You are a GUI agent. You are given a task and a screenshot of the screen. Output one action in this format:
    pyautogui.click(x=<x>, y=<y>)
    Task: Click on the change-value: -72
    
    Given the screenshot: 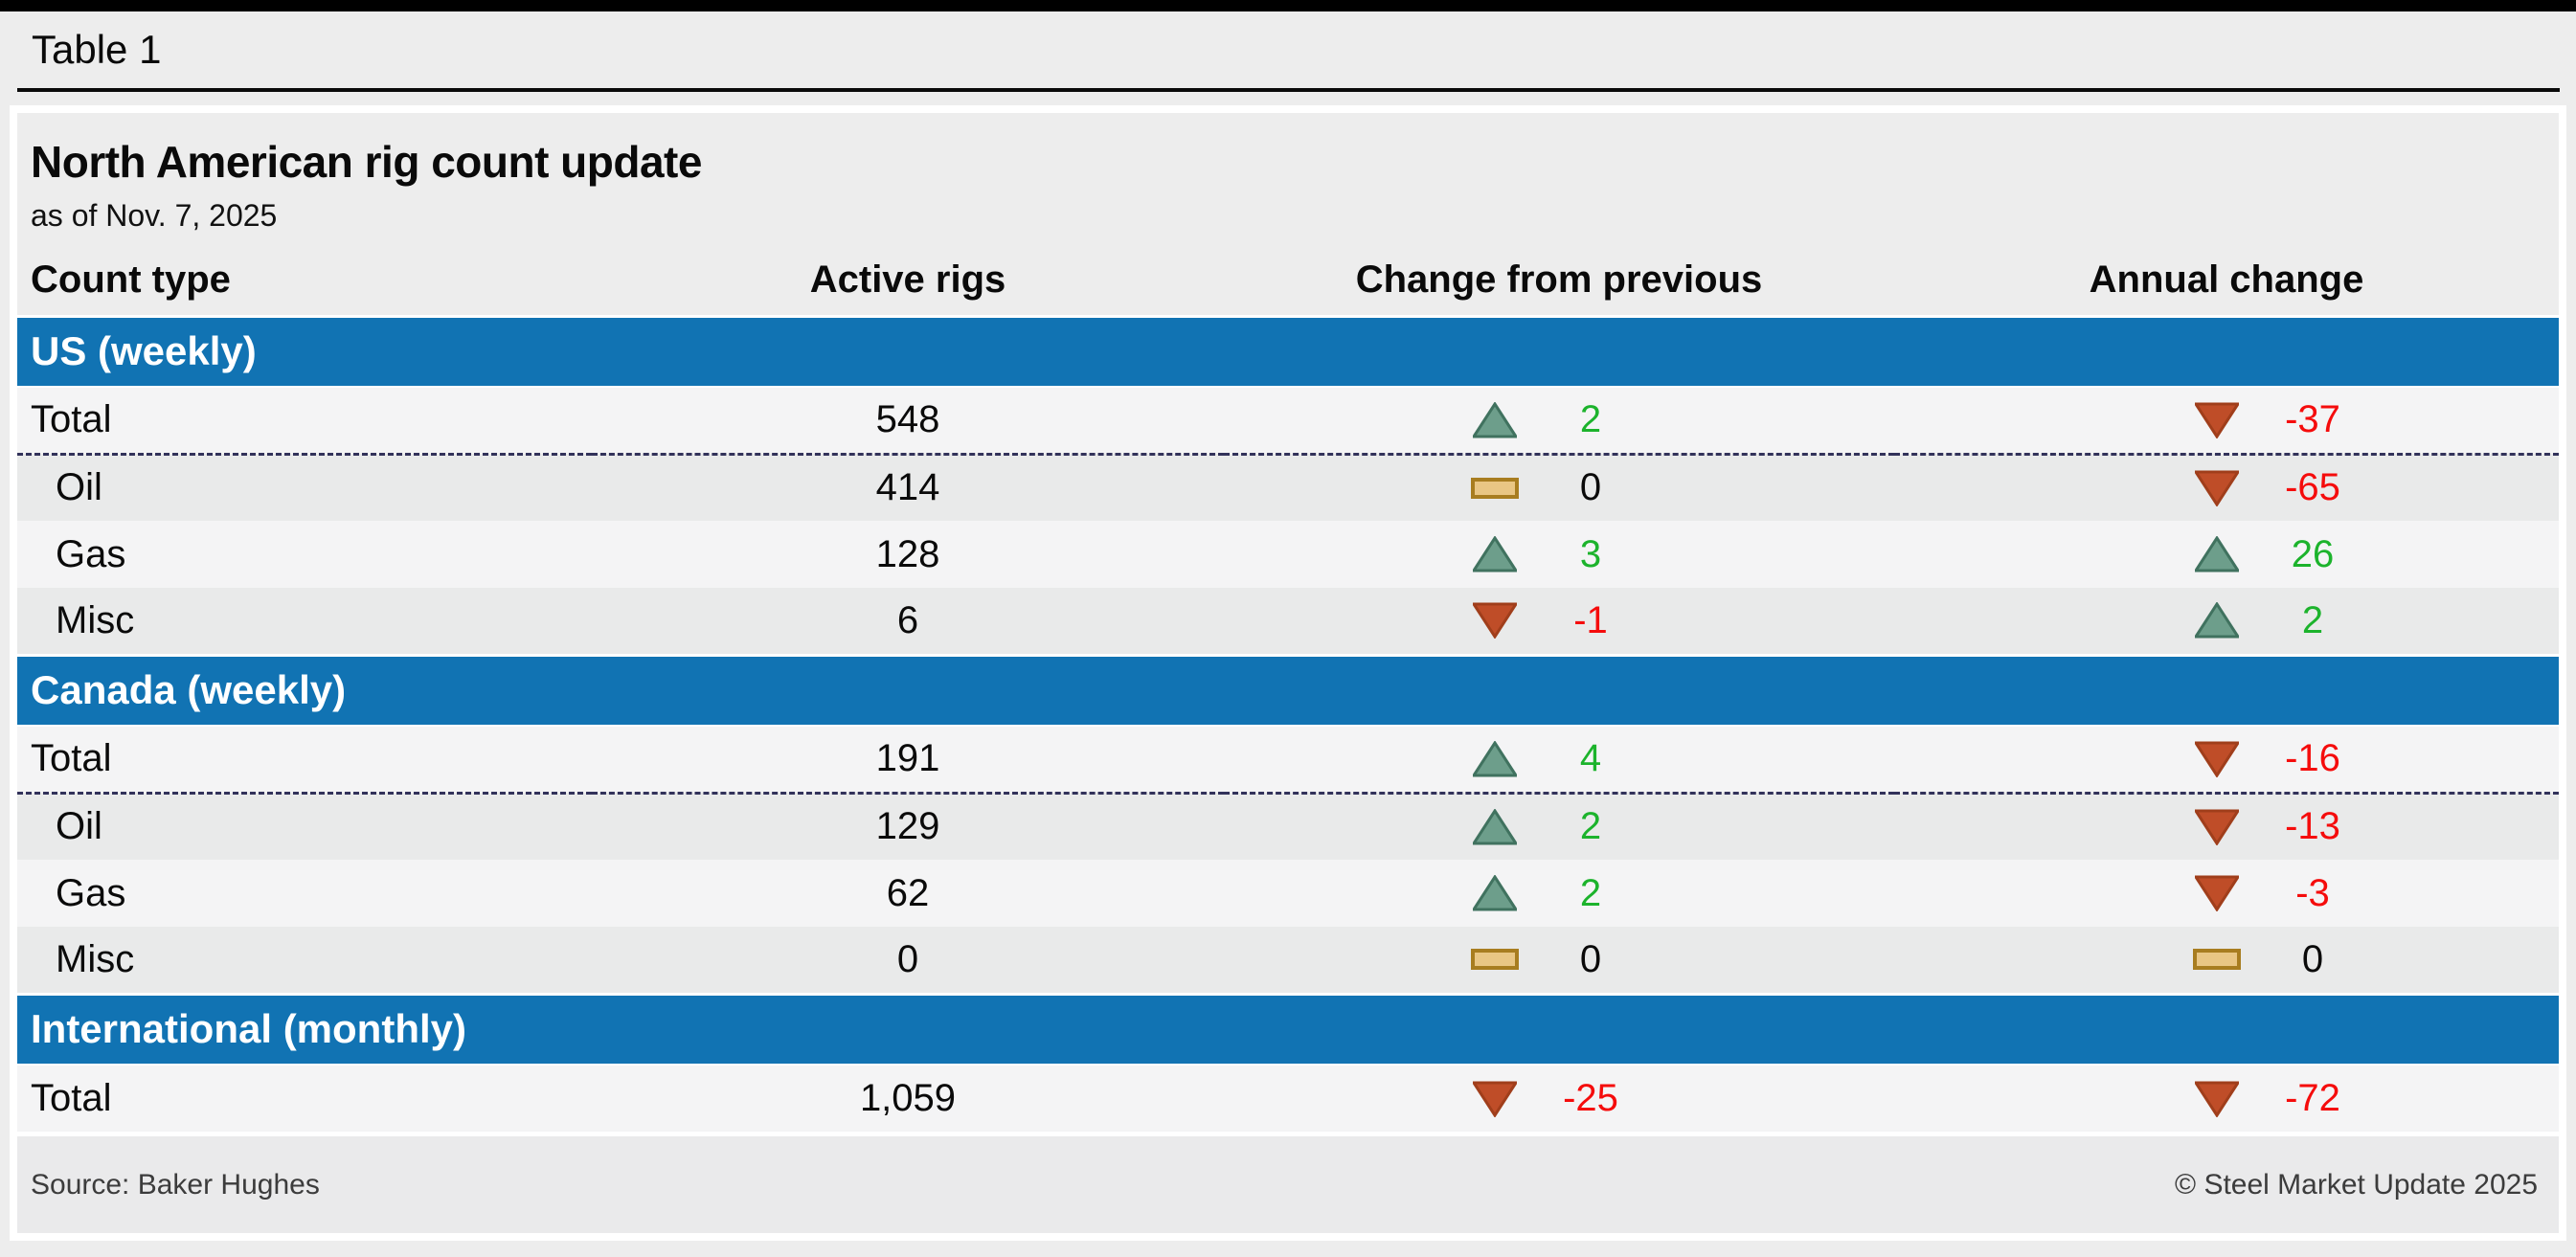 What is the action you would take?
    pyautogui.click(x=2312, y=1098)
    